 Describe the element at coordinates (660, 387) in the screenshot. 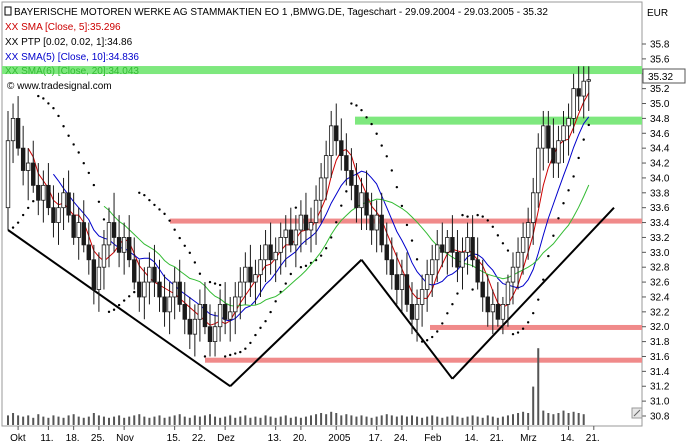

I see `y-tick-label: 31.2` at that location.